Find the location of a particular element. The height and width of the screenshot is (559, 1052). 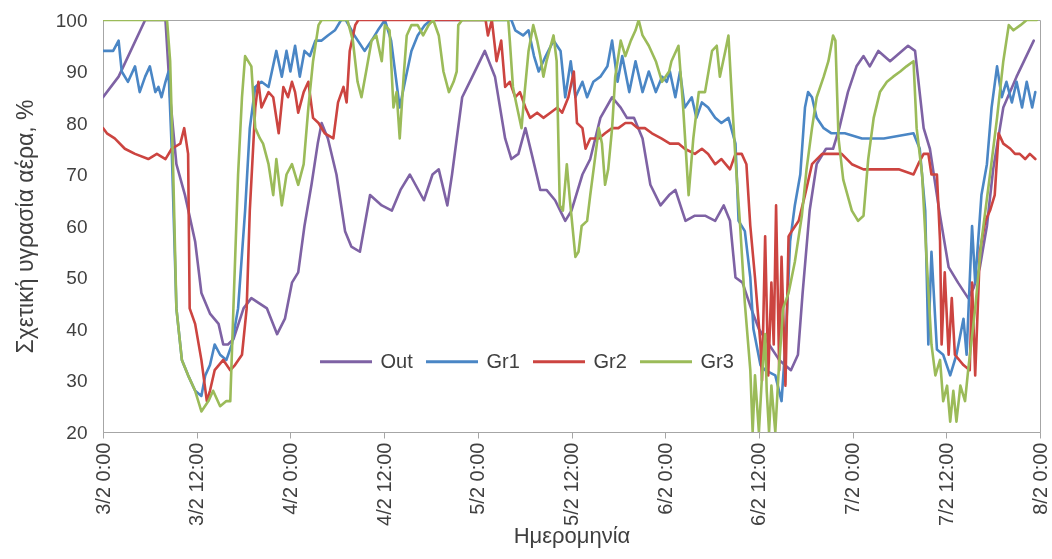

y-tick-label: 50 is located at coordinates (77, 277).